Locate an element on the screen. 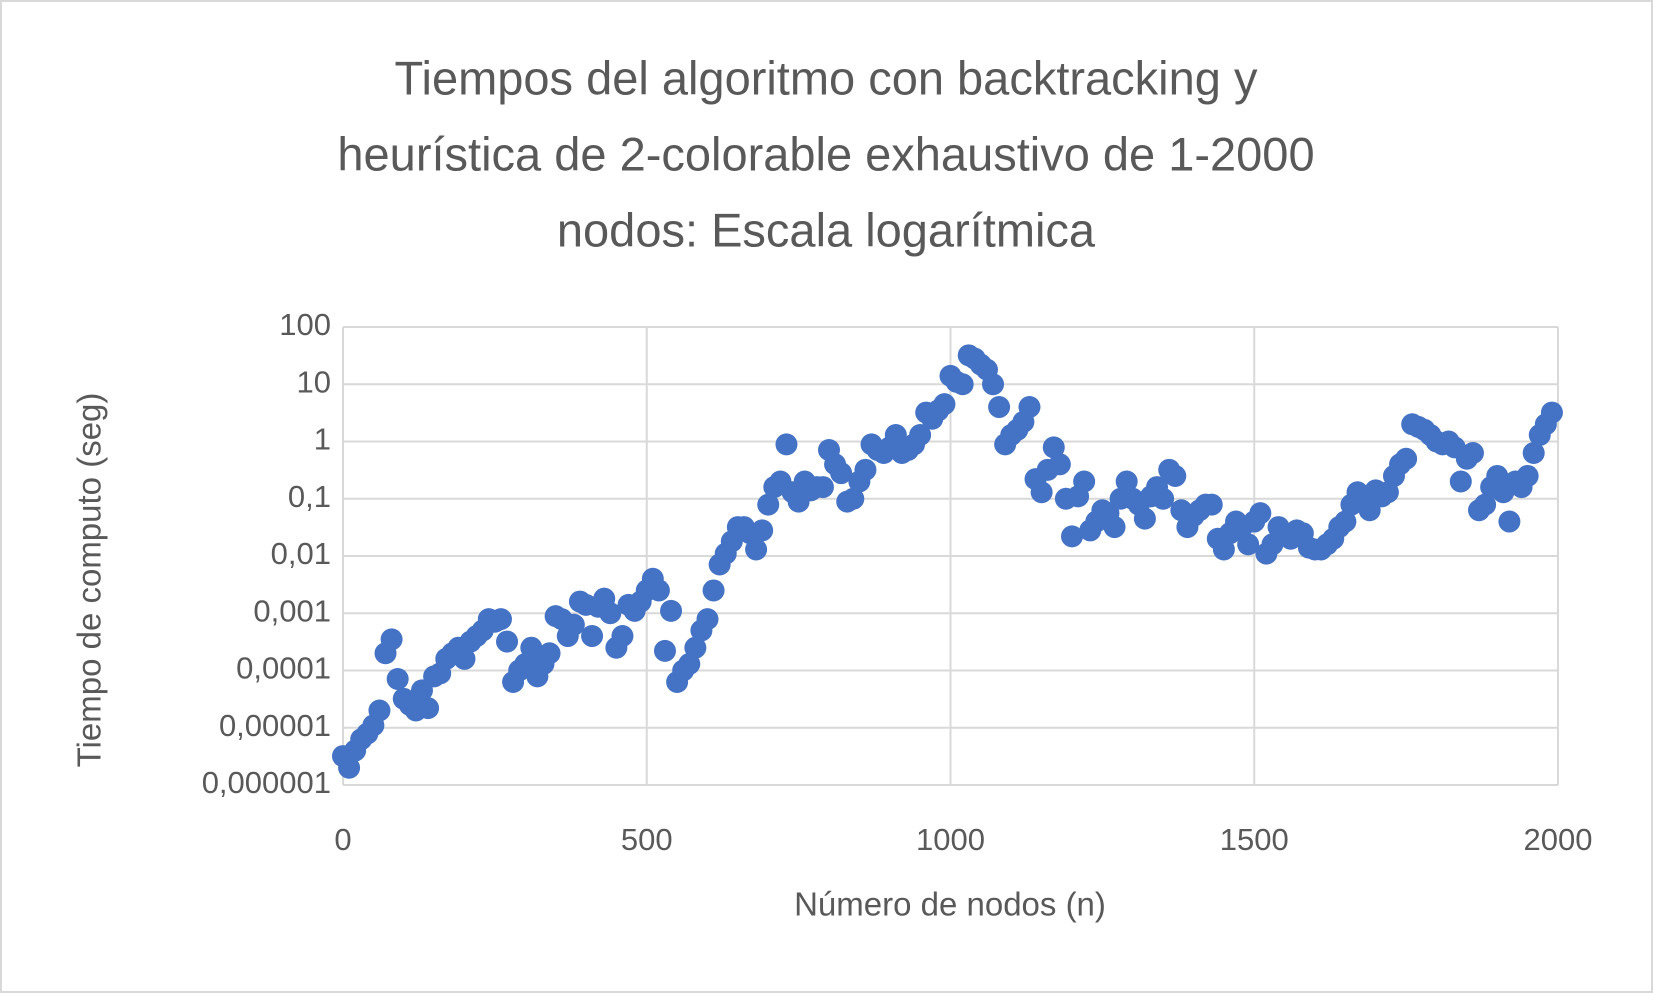  y-tick-label: 0,0001 is located at coordinates (283, 668).